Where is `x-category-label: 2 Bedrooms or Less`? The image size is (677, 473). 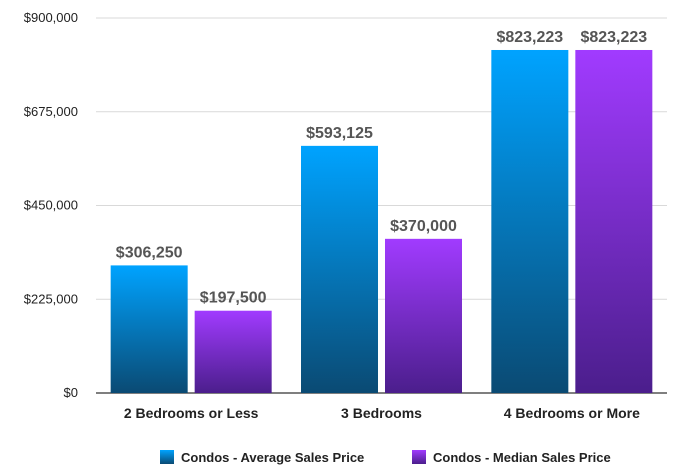
x-category-label: 2 Bedrooms or Less is located at coordinates (191, 413).